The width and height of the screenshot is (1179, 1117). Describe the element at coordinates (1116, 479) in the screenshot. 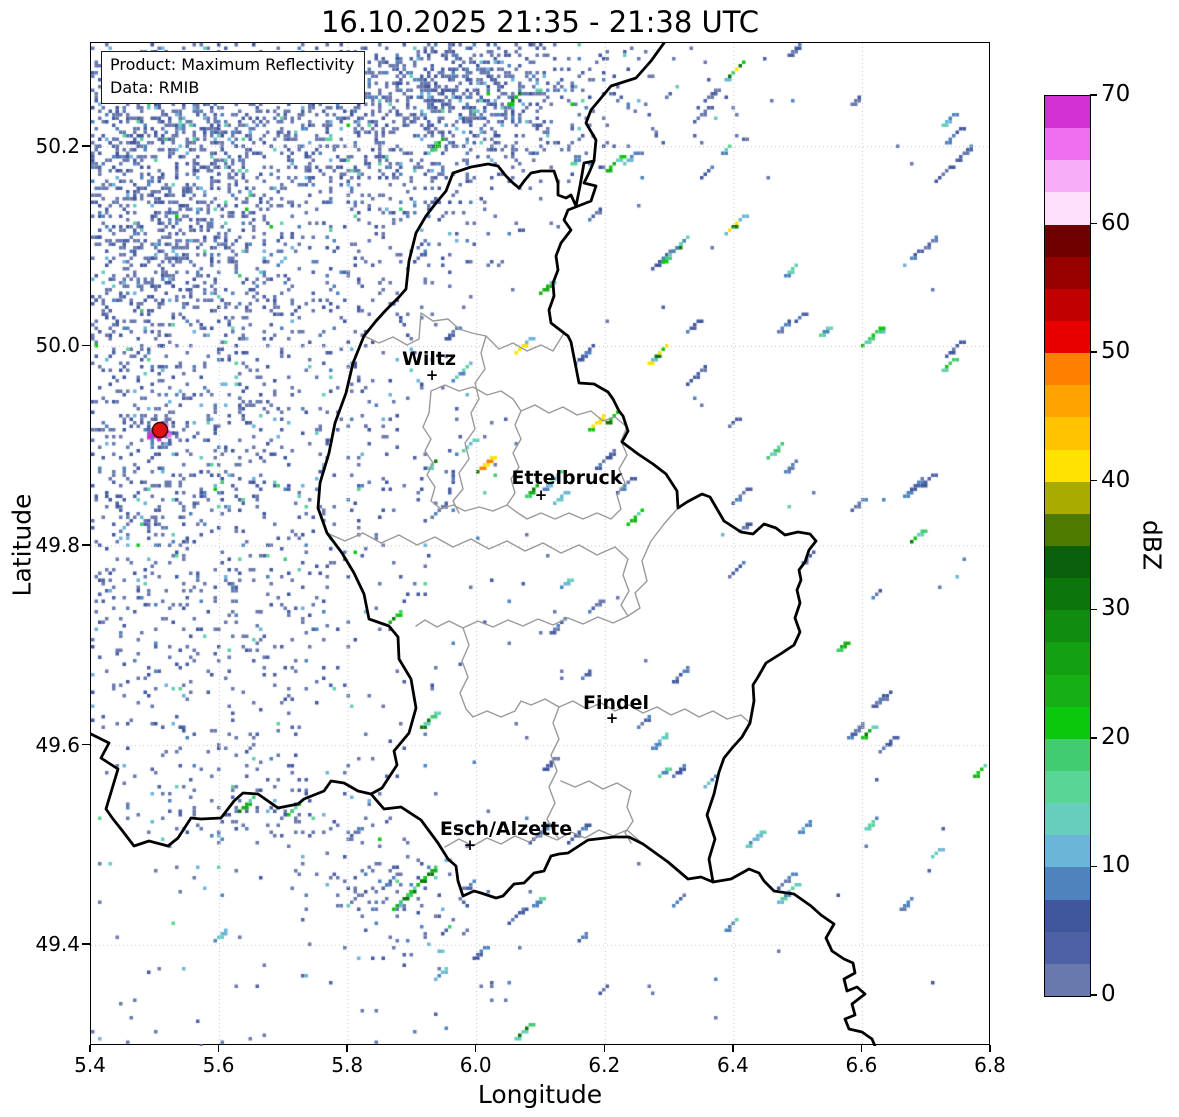

I see `colorbar-tick-label: 40` at that location.